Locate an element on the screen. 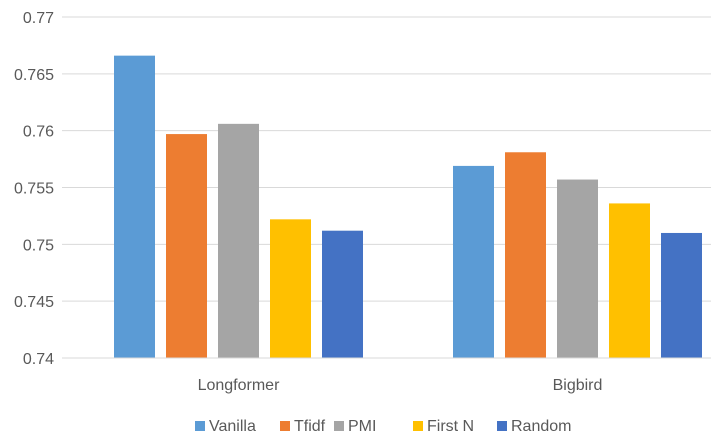 Image resolution: width=711 pixels, height=443 pixels. y-tick-label: 0.76 is located at coordinates (38, 132).